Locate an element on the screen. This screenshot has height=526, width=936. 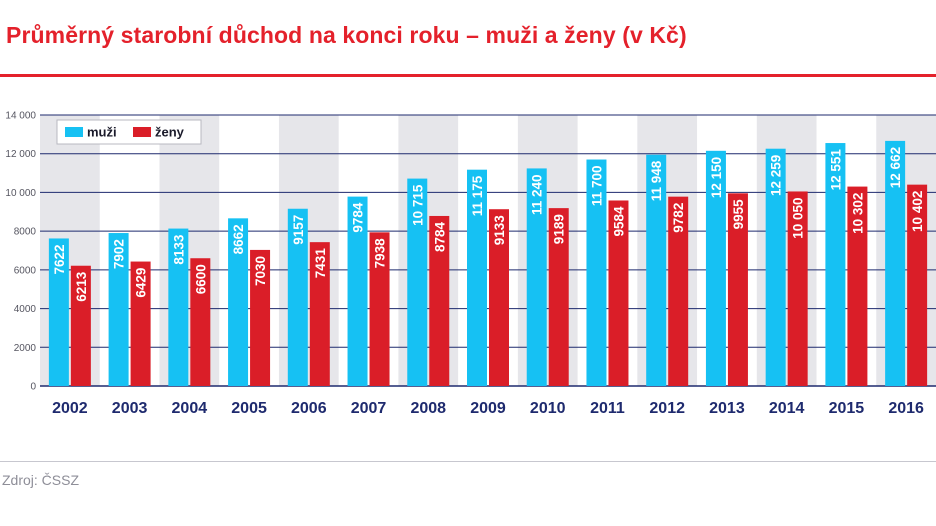
x-tick-label: 2002 is located at coordinates (70, 408).